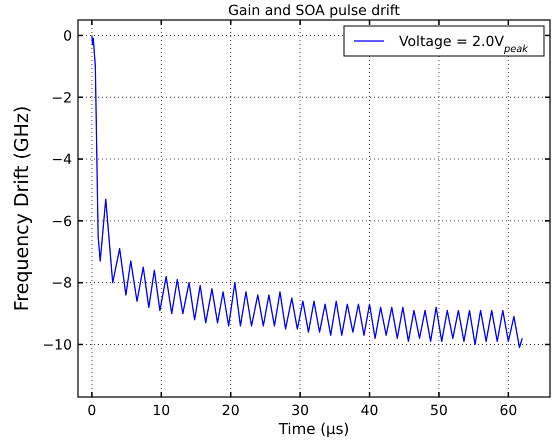 The width and height of the screenshot is (552, 446). I want to click on y-tick-label: −2, so click(61, 98).